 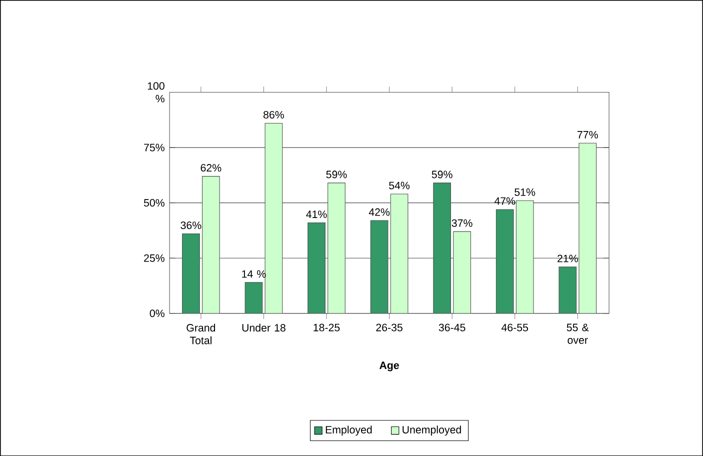 What do you see at coordinates (431, 431) in the screenshot?
I see `legend-label: Unemployed` at bounding box center [431, 431].